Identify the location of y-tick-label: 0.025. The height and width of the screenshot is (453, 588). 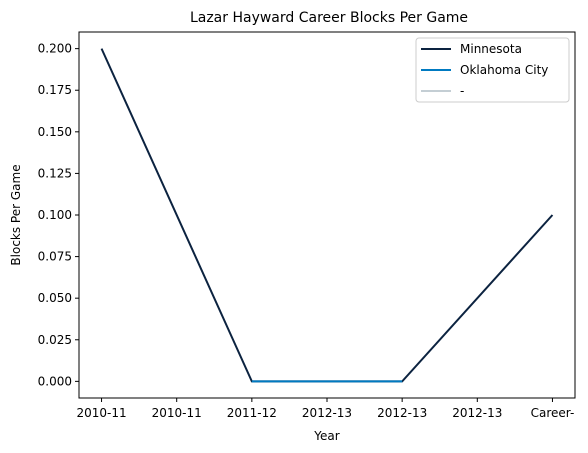
(55, 340).